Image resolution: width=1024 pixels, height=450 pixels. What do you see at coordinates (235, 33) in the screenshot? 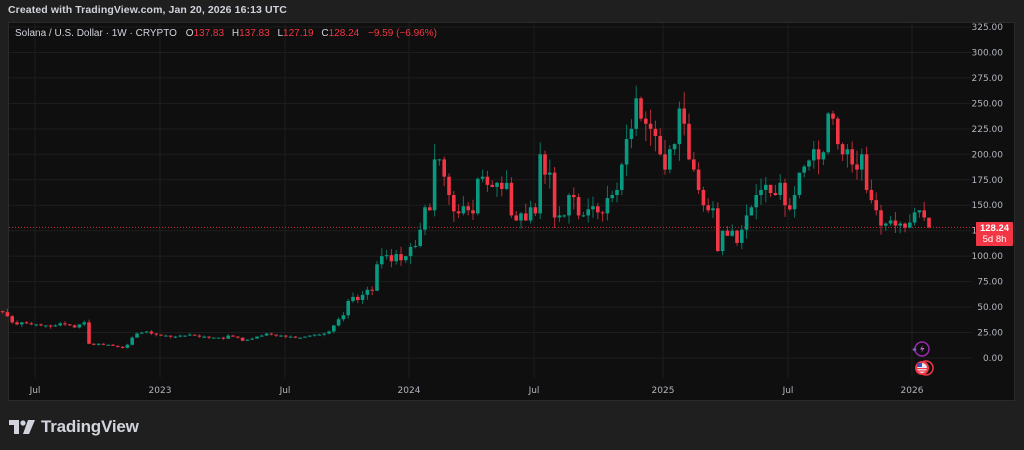
I see `high-label: H` at bounding box center [235, 33].